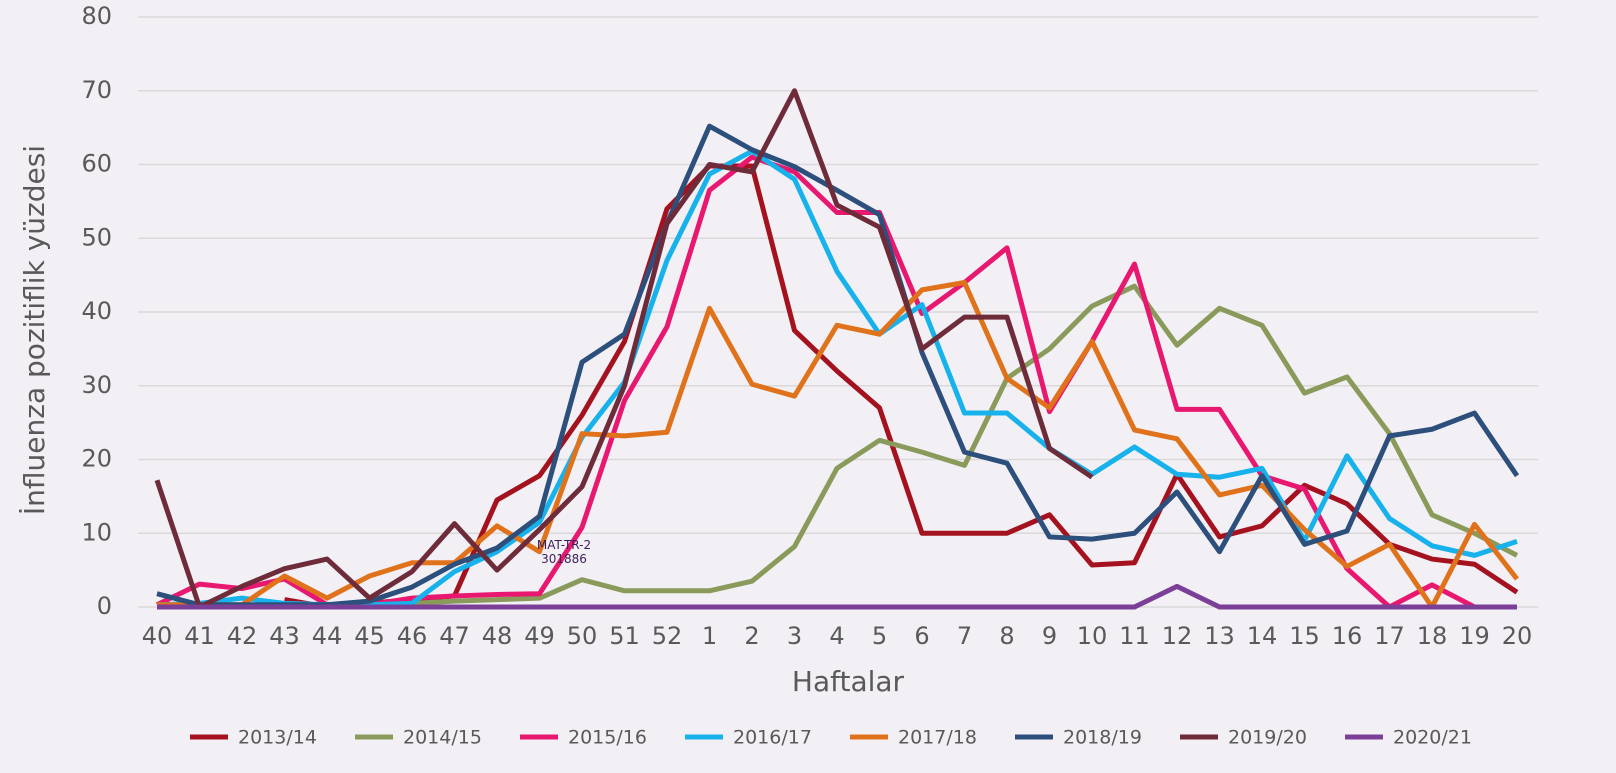 This screenshot has width=1616, height=773. What do you see at coordinates (1092, 636) in the screenshot?
I see `x-tick-label: 10` at bounding box center [1092, 636].